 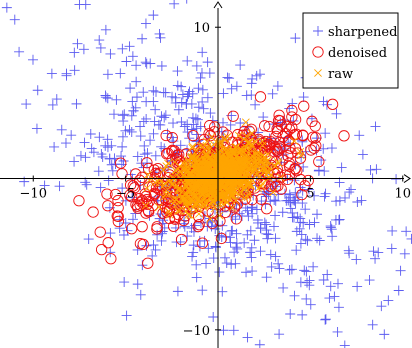 I want to click on legend-item-sharpened: sharpened, so click(x=355, y=32).